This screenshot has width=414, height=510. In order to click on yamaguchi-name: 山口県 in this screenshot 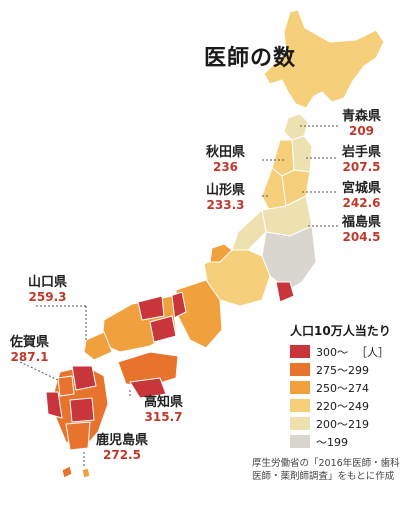, I will do `click(48, 282)`.